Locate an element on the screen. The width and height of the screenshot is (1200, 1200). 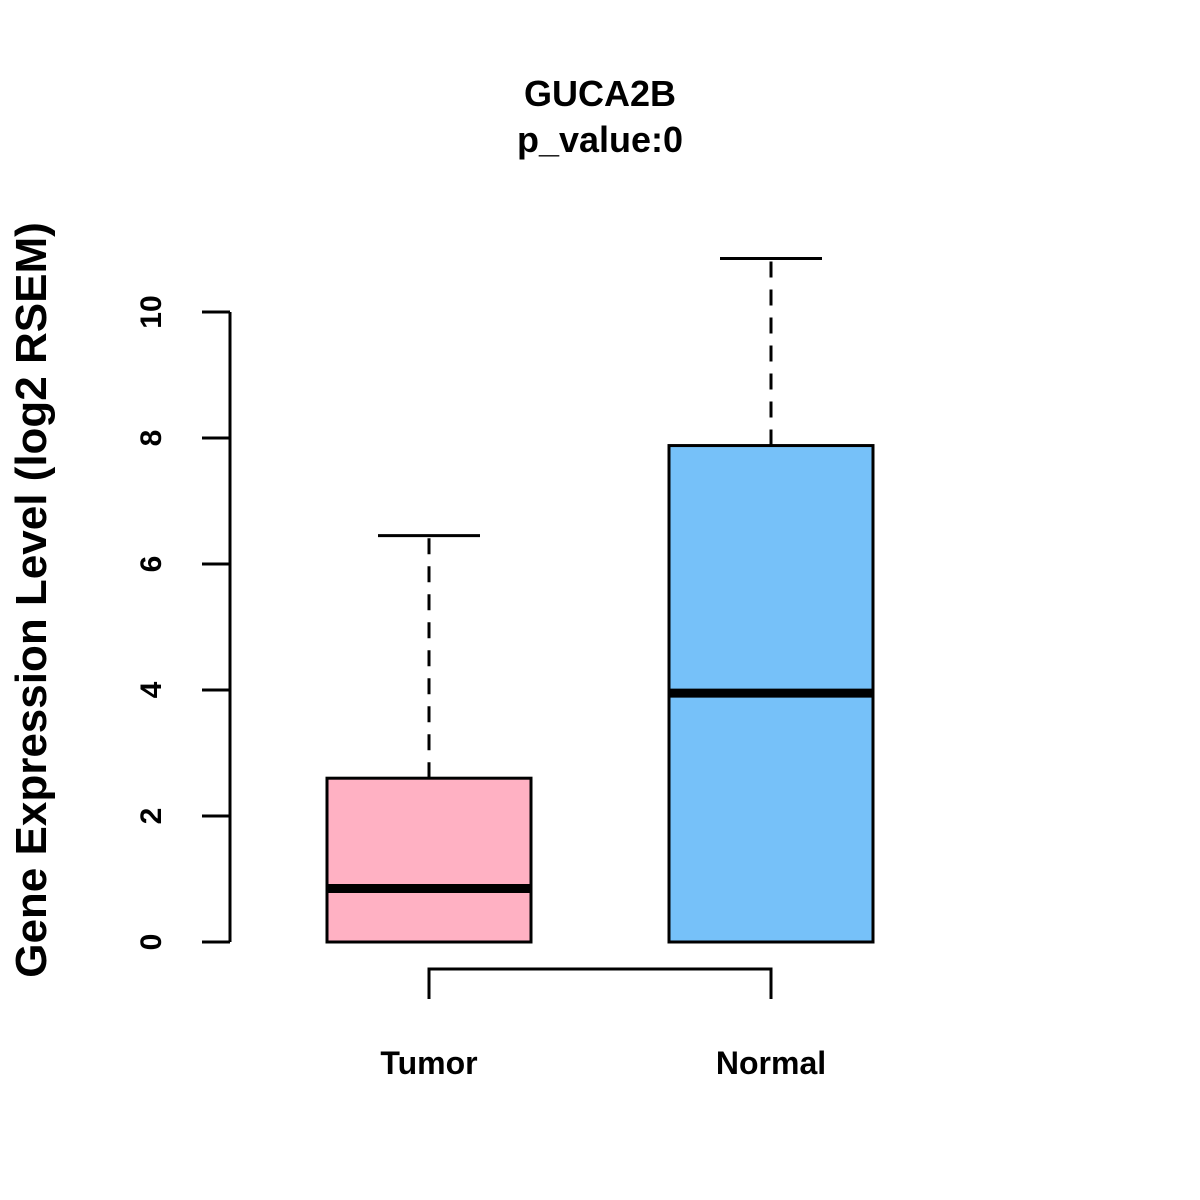
x-tick-label: Normal is located at coordinates (771, 1063).